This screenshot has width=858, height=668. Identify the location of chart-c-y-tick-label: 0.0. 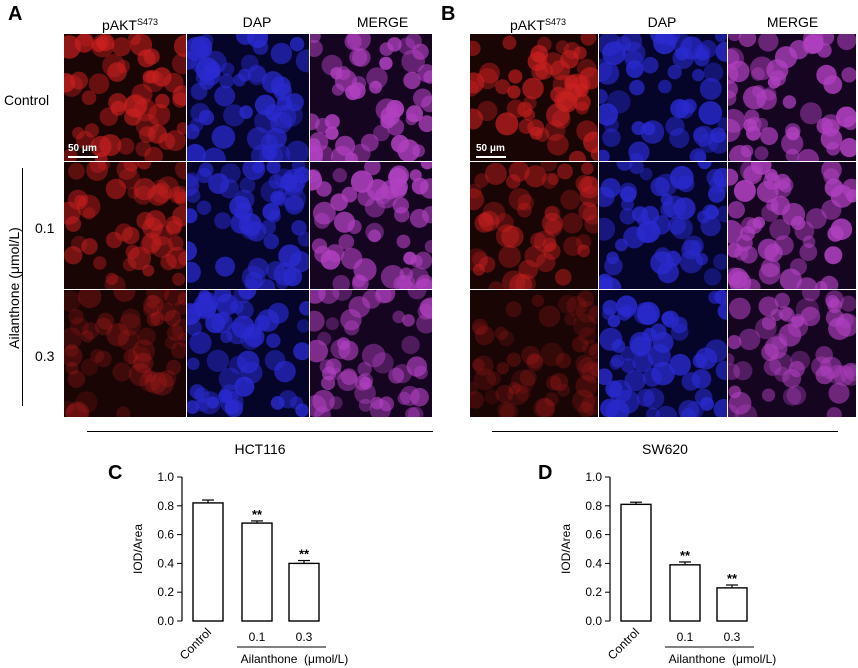
(165, 621).